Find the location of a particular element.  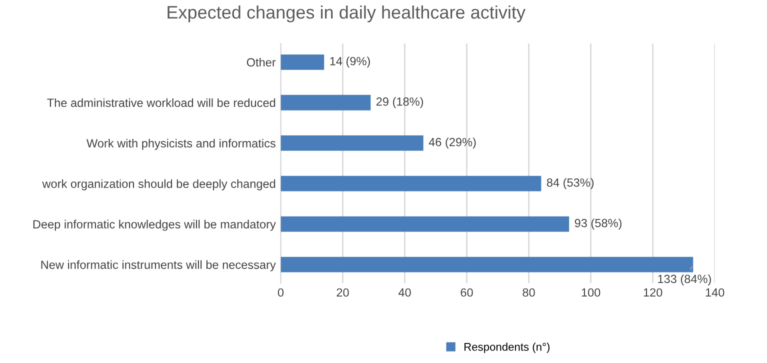

data-label: 46 (29%) is located at coordinates (452, 143).